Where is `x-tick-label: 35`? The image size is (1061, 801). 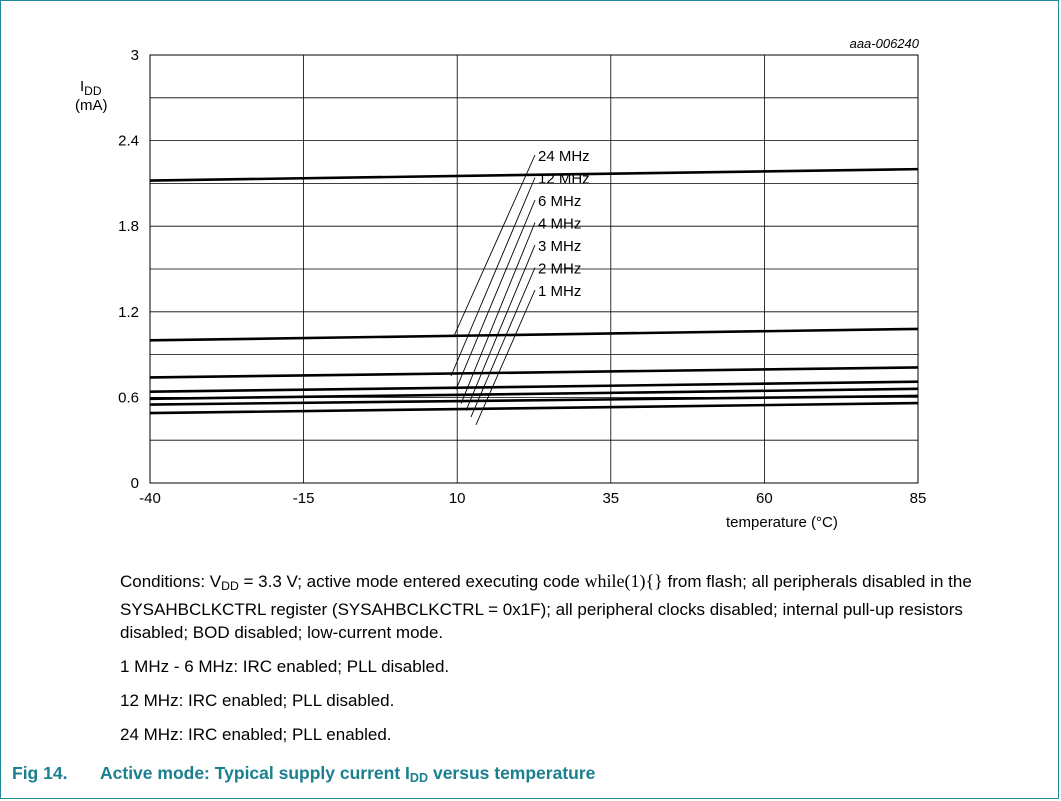 x-tick-label: 35 is located at coordinates (610, 498).